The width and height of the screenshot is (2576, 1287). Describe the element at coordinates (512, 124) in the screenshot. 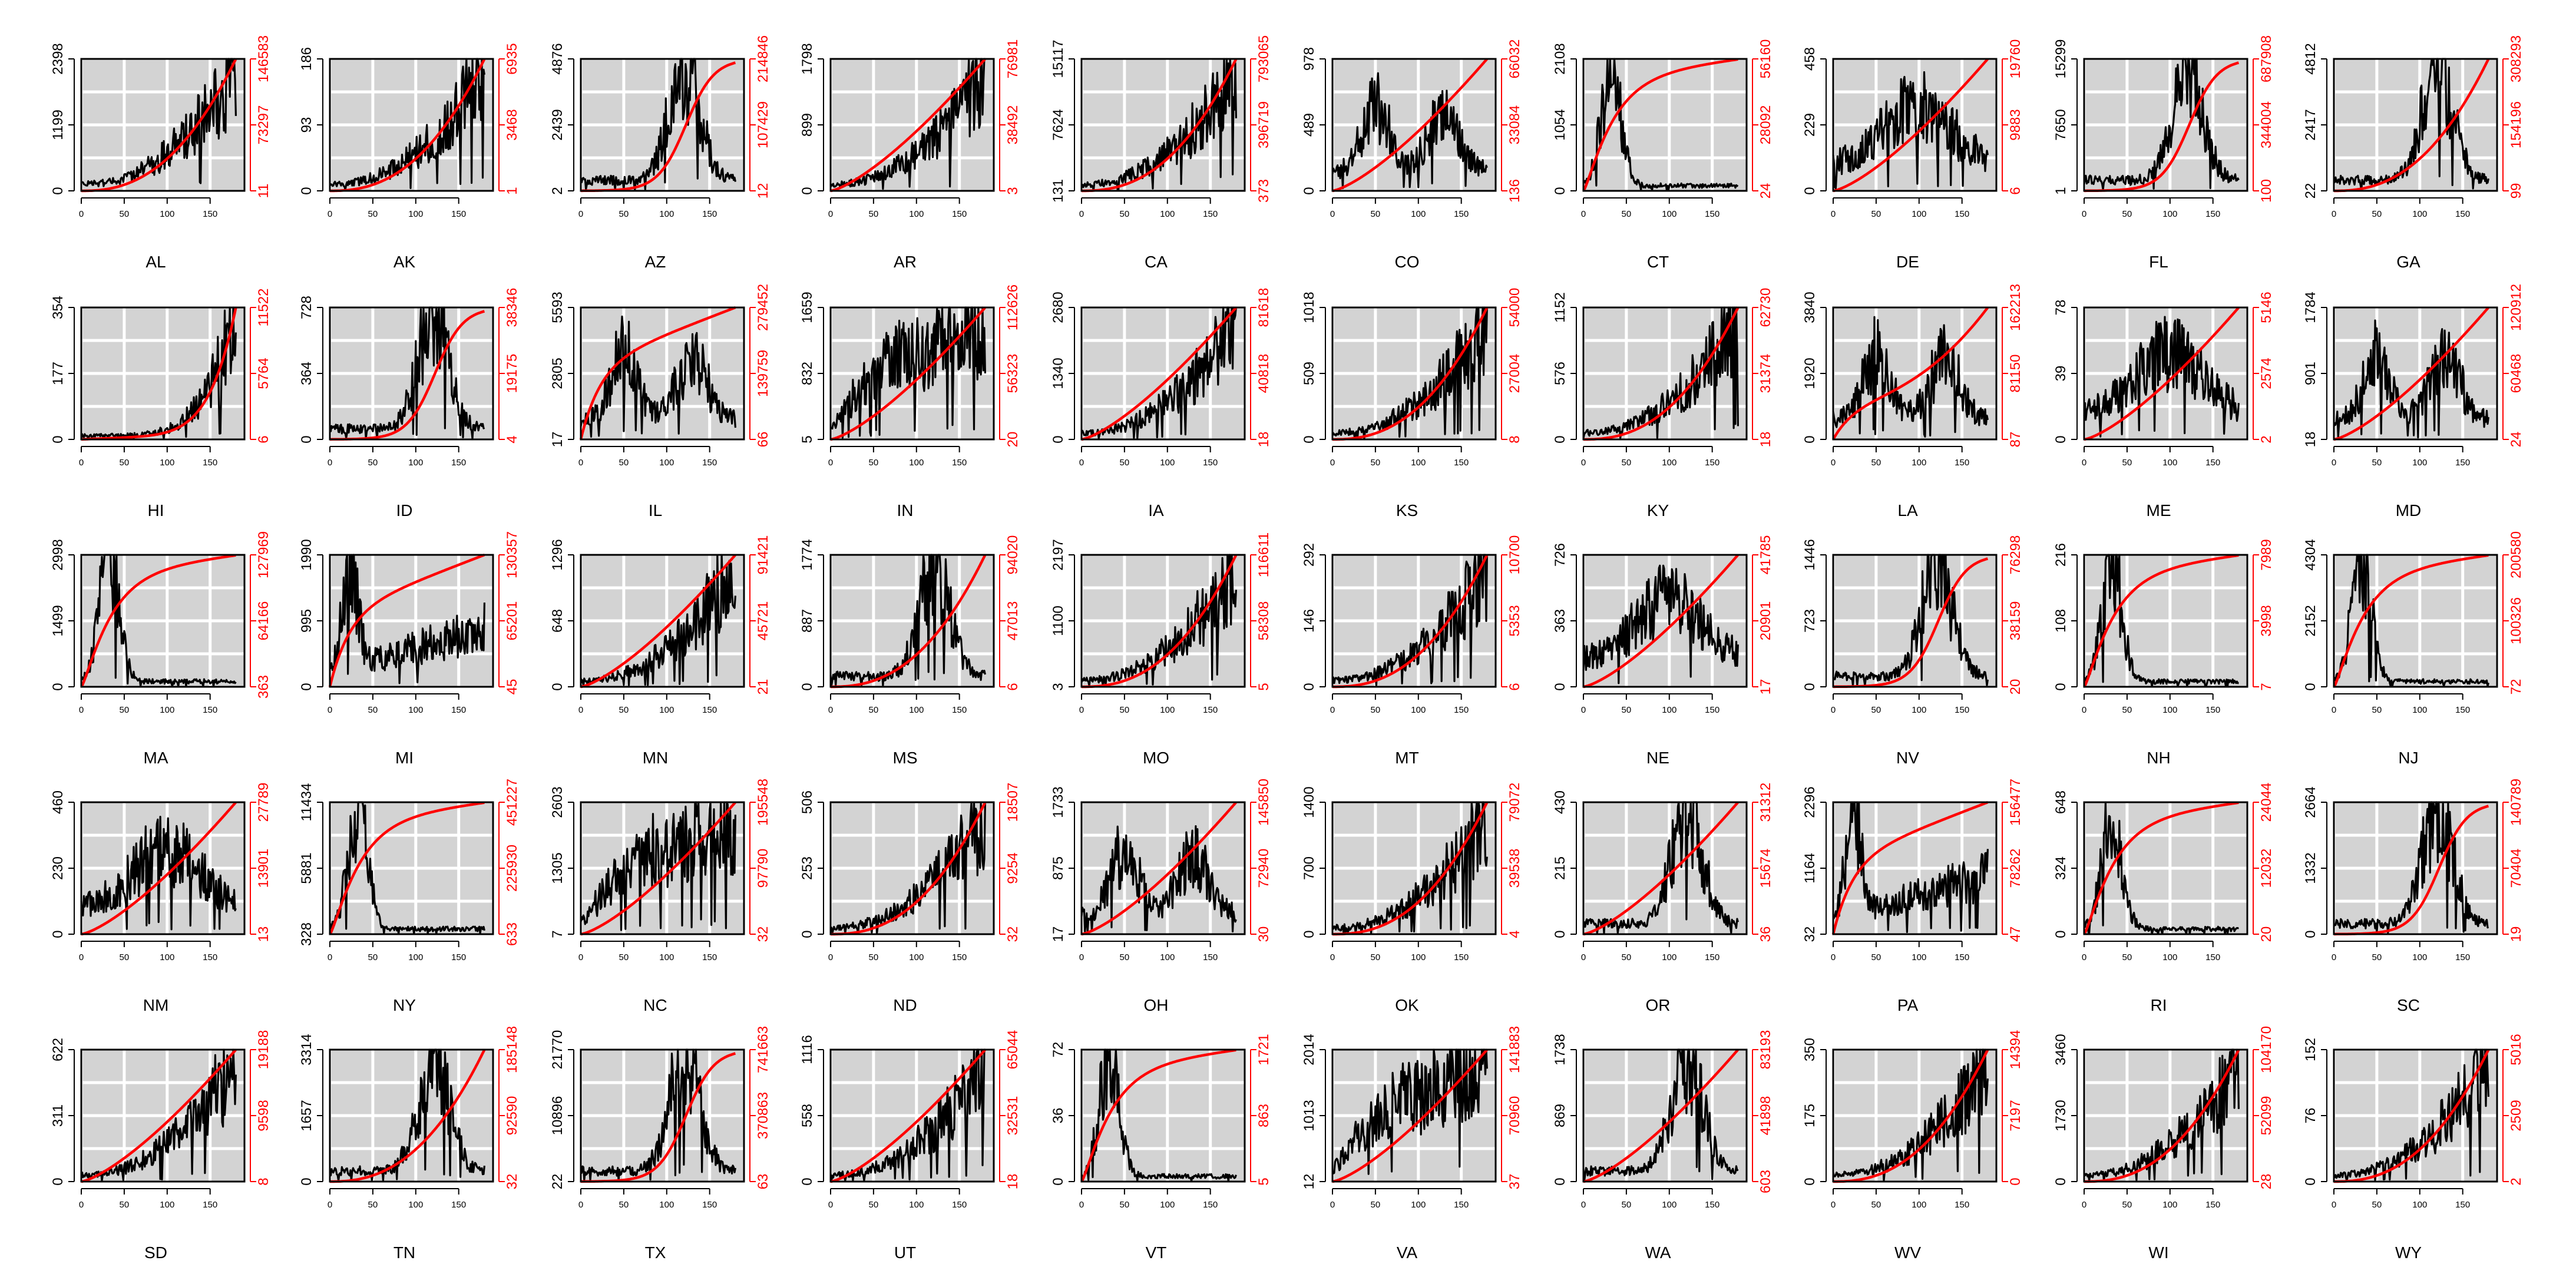

I see `right-tick-label: 3468` at that location.